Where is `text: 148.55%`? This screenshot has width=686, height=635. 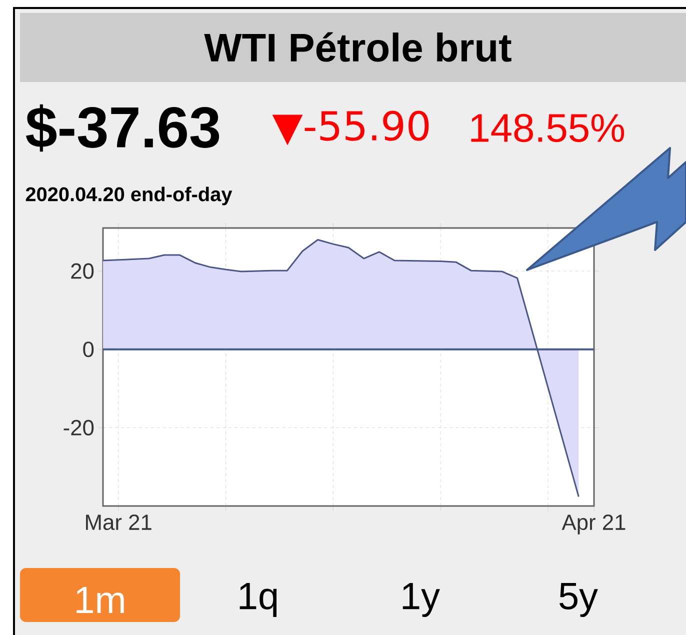
text: 148.55% is located at coordinates (547, 128).